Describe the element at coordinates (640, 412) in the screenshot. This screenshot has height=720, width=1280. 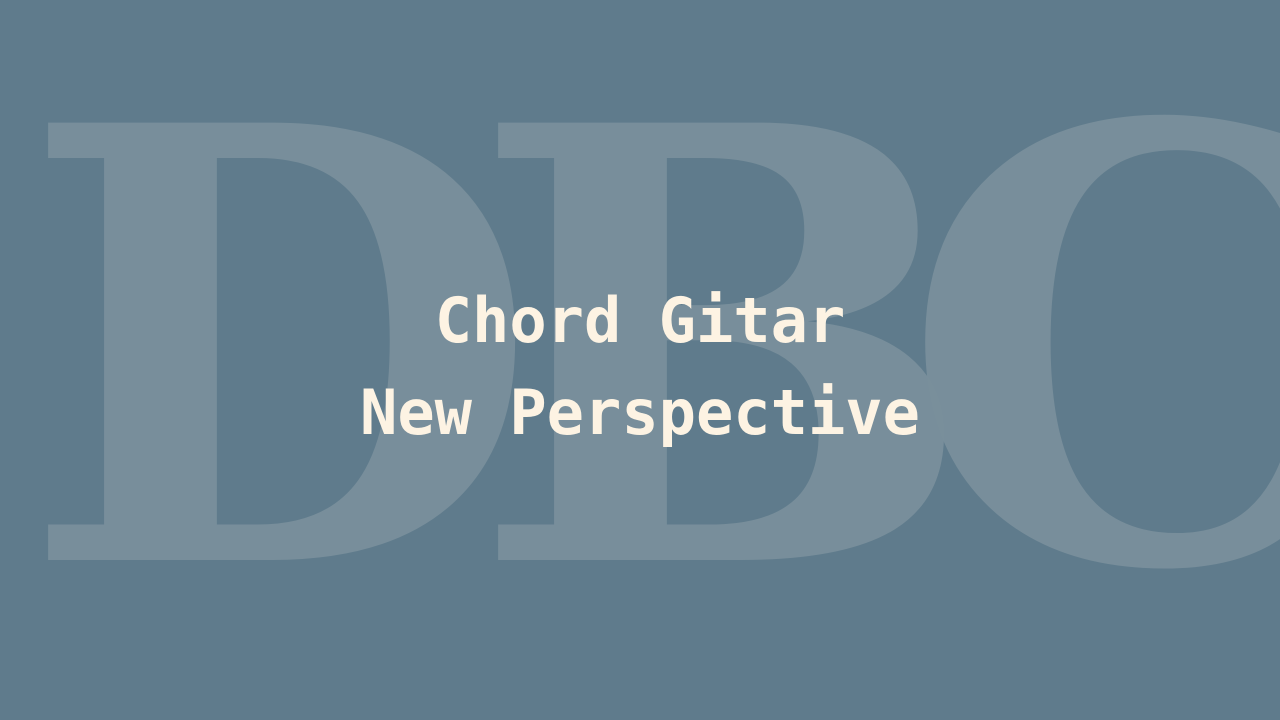
I see `title-line-2: New Perspective` at that location.